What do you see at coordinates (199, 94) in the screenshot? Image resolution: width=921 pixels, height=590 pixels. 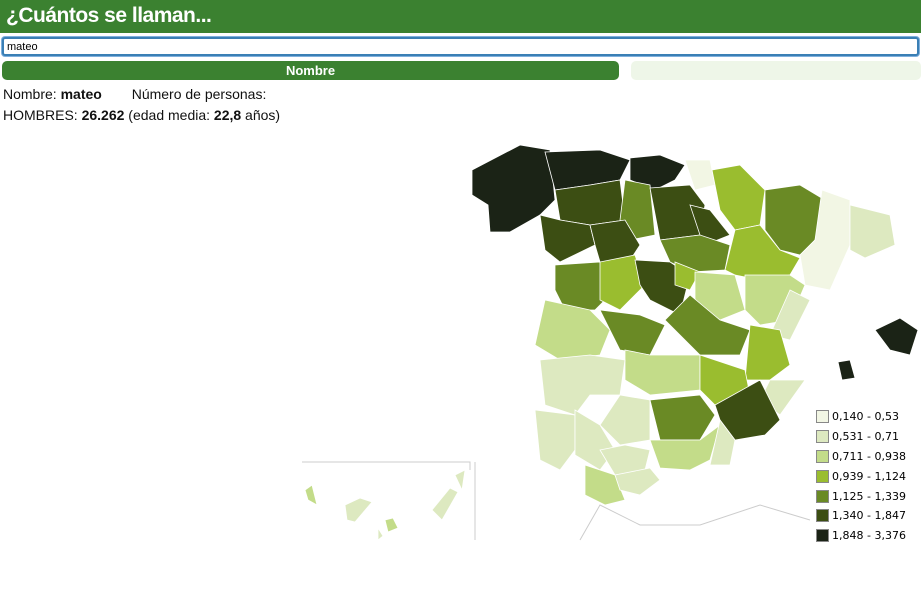 I see `personas-label: Número de personas:` at bounding box center [199, 94].